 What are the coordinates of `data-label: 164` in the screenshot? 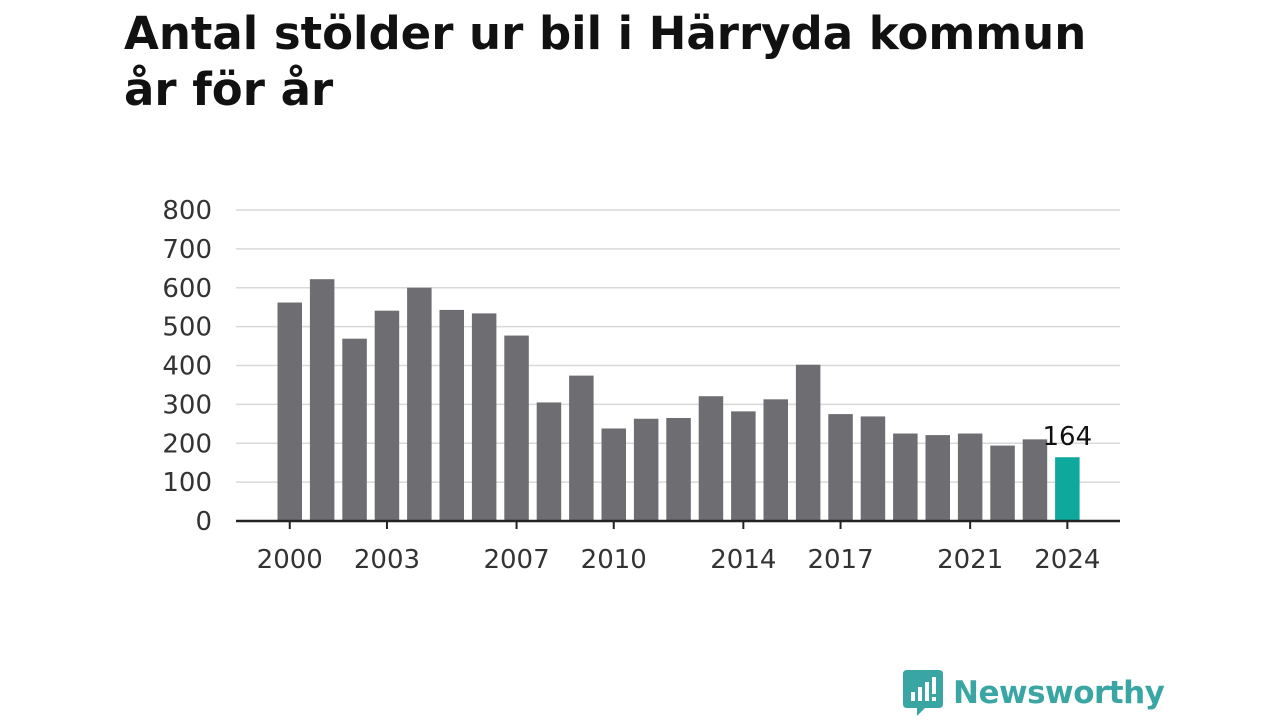 It's located at (1068, 437).